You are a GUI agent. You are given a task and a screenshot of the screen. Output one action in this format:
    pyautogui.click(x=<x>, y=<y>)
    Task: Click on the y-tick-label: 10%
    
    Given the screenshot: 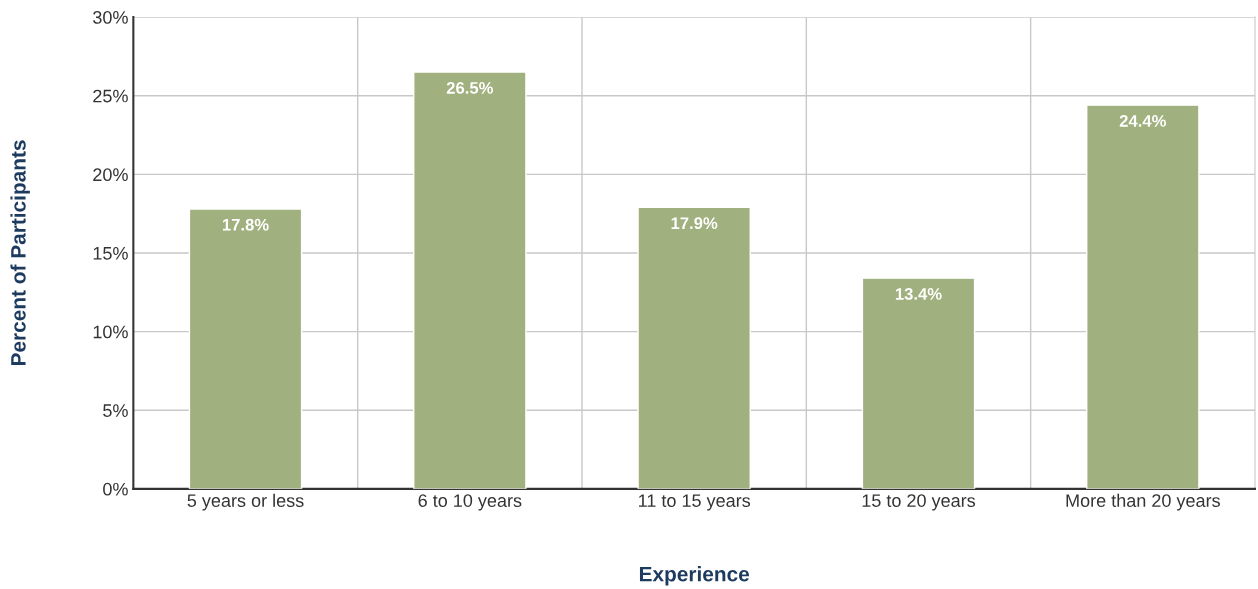 What is the action you would take?
    pyautogui.click(x=110, y=332)
    